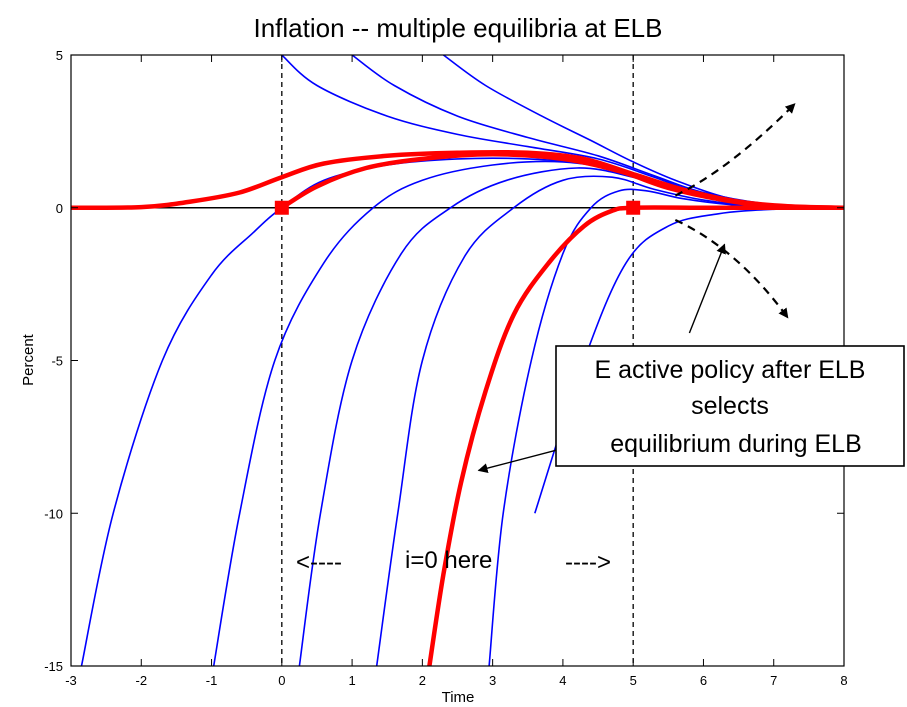  What do you see at coordinates (492, 680) in the screenshot?
I see `x-tick-label: 3` at bounding box center [492, 680].